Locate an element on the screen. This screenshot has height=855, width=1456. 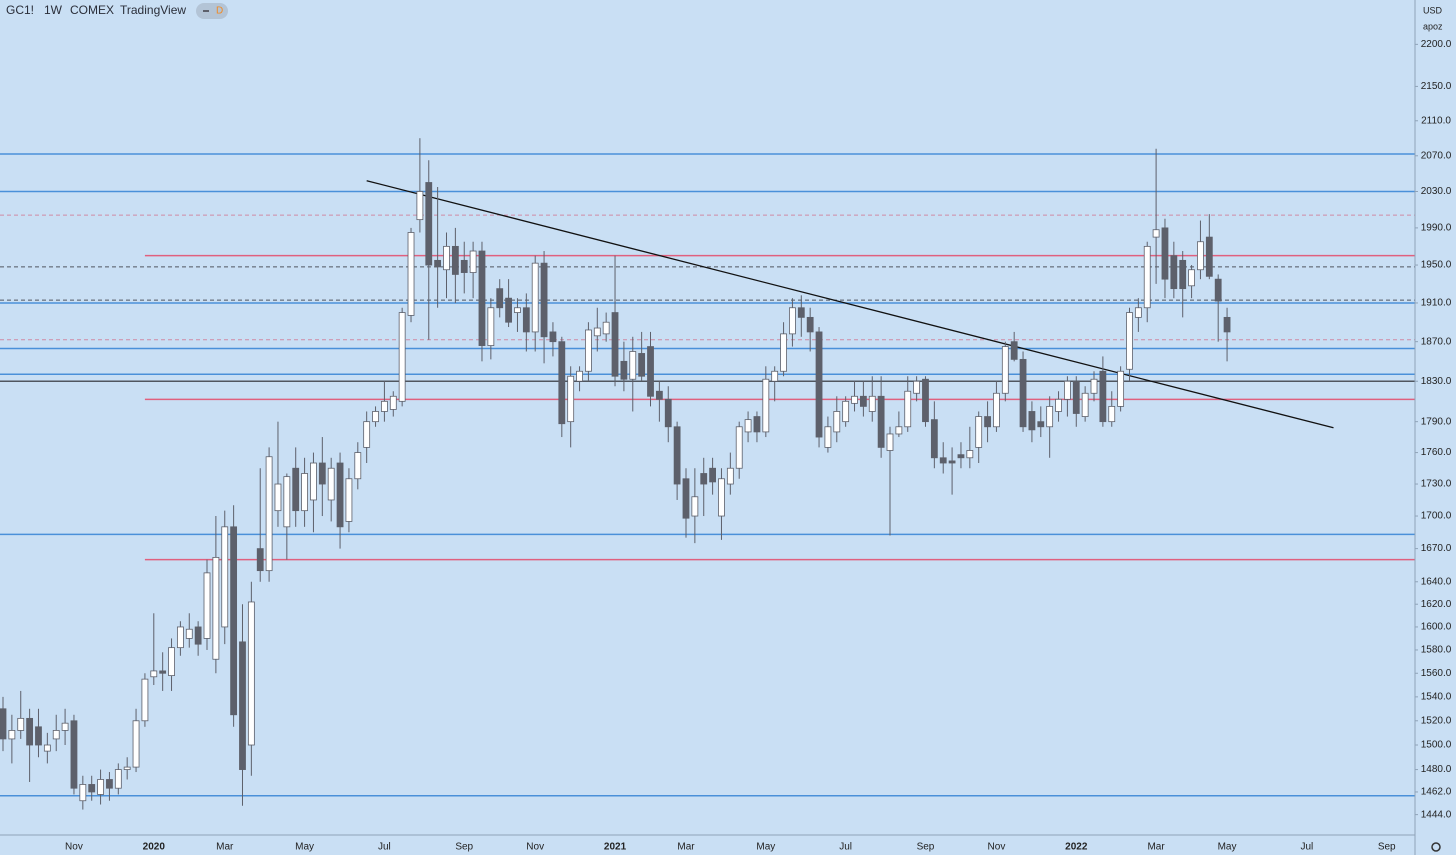
interval: 1W is located at coordinates (53, 10).